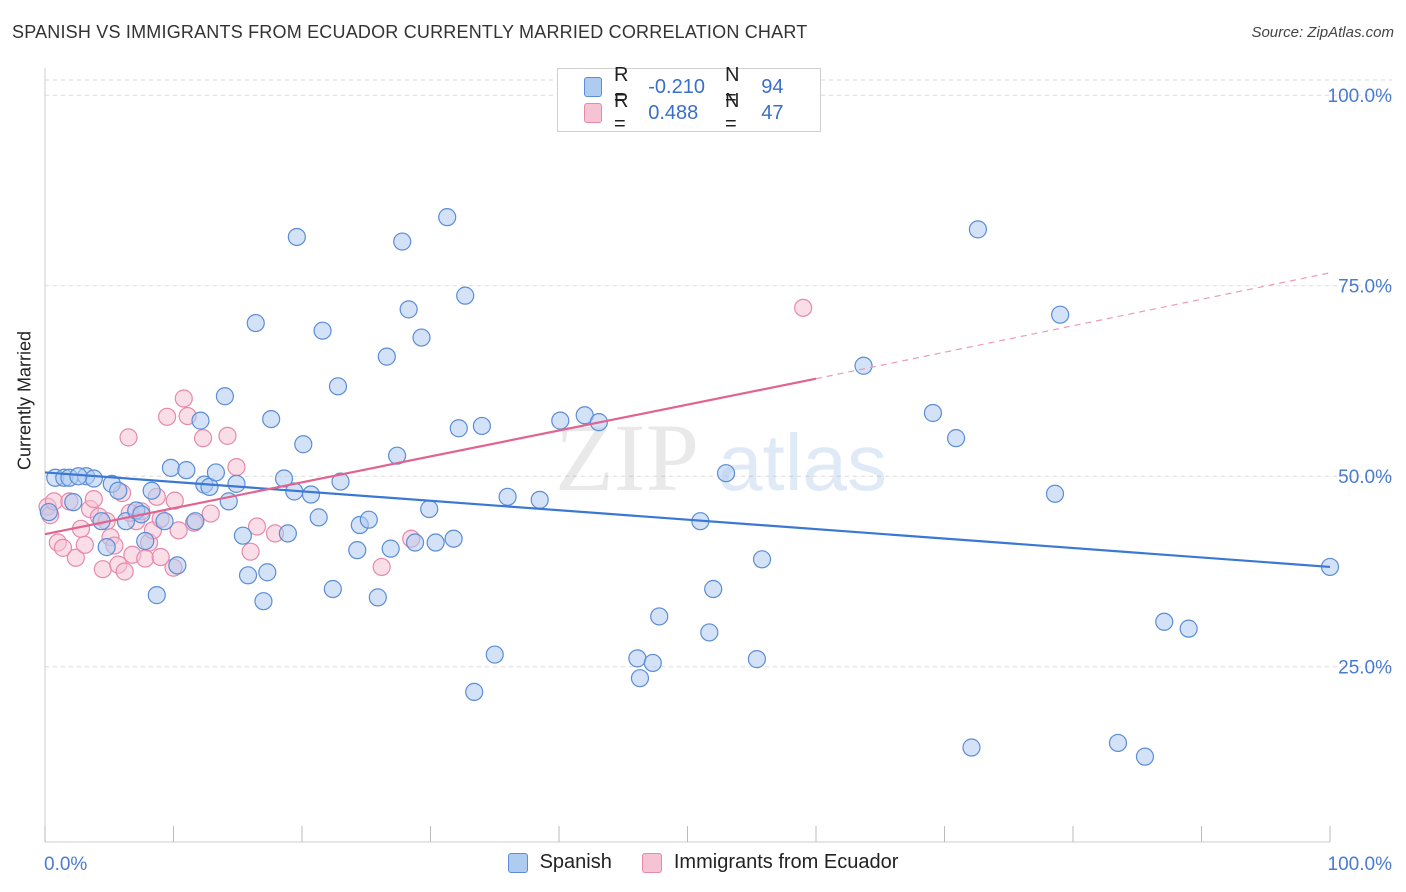 The image size is (1406, 892). What do you see at coordinates (1365, 668) in the screenshot?
I see `y-tick-label: 25.0%` at bounding box center [1365, 668].